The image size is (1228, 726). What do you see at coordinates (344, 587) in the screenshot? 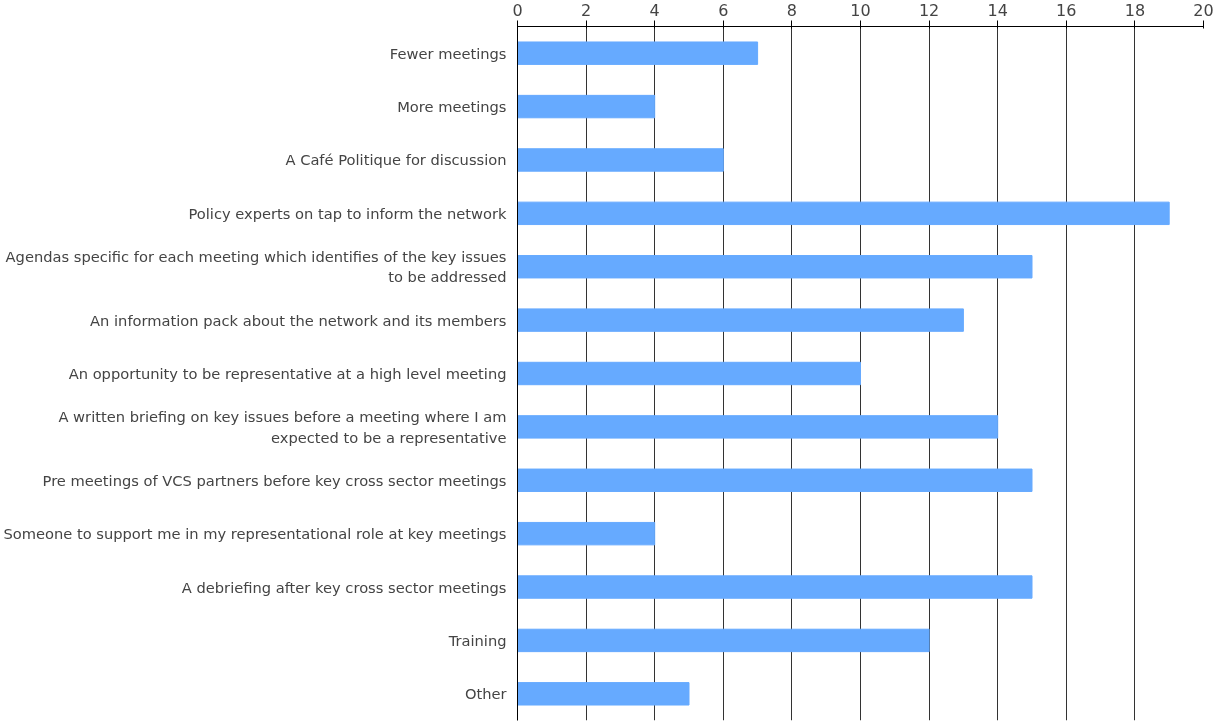
I see `y-tick-label: A debriefing after key cross sector meetings` at bounding box center [344, 587].